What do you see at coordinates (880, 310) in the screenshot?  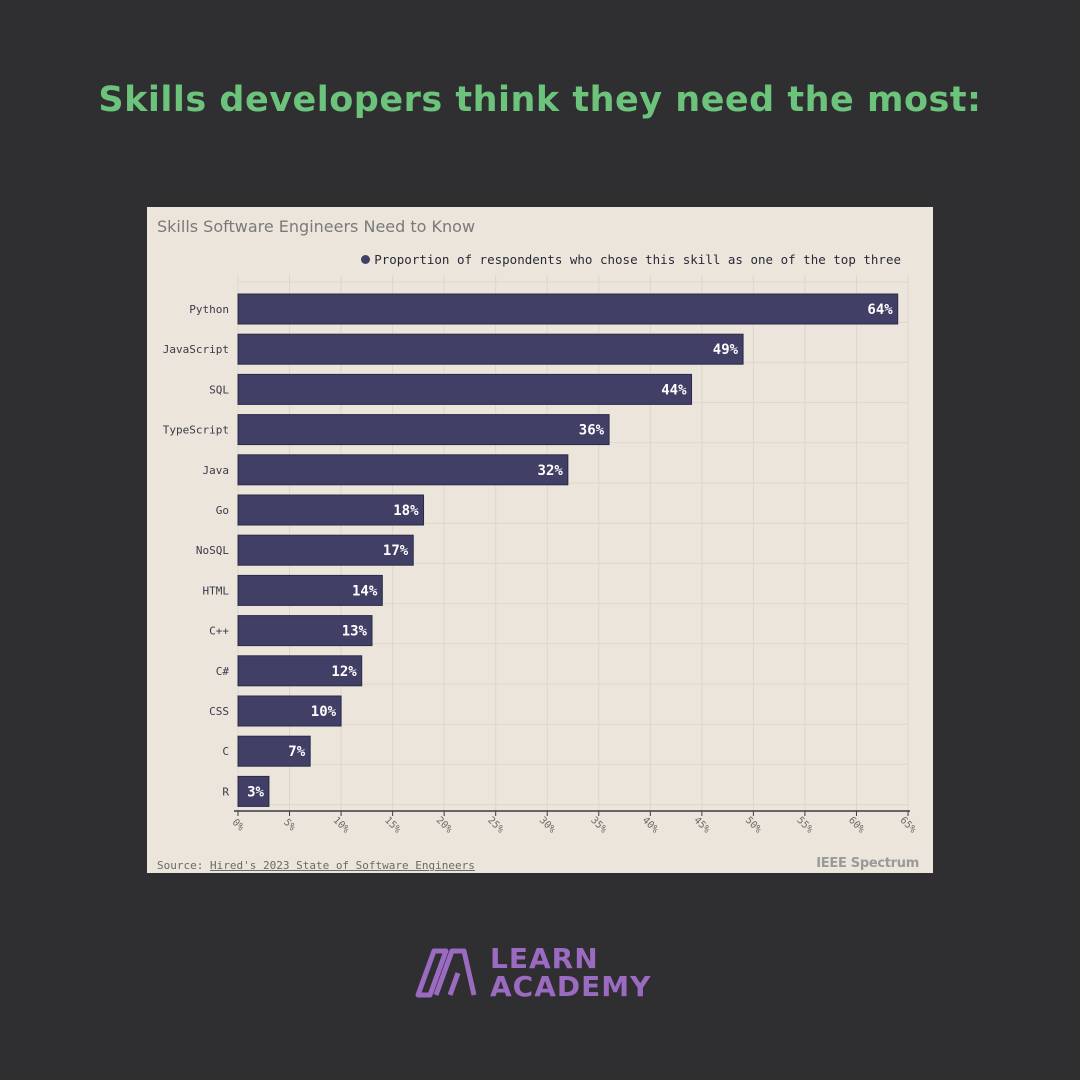 I see `value-label: 64%` at bounding box center [880, 310].